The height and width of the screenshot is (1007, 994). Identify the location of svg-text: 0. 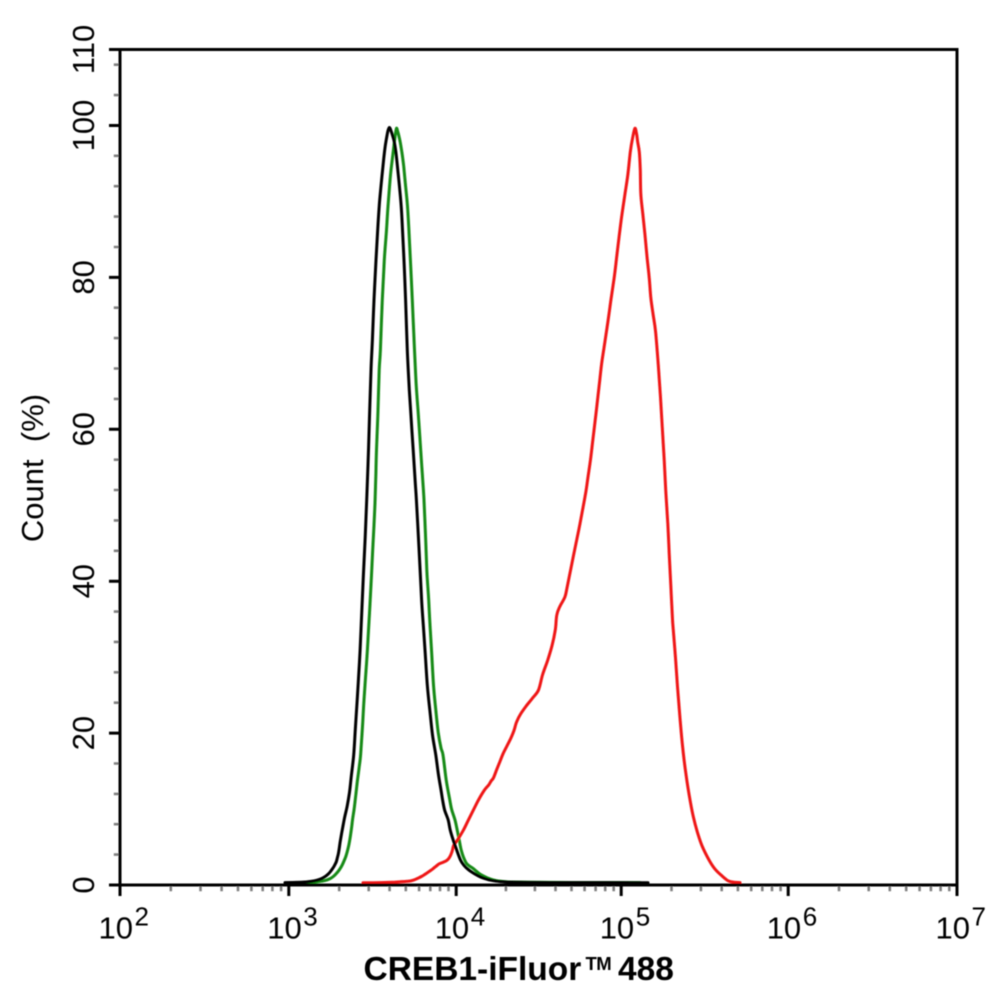
(83, 884).